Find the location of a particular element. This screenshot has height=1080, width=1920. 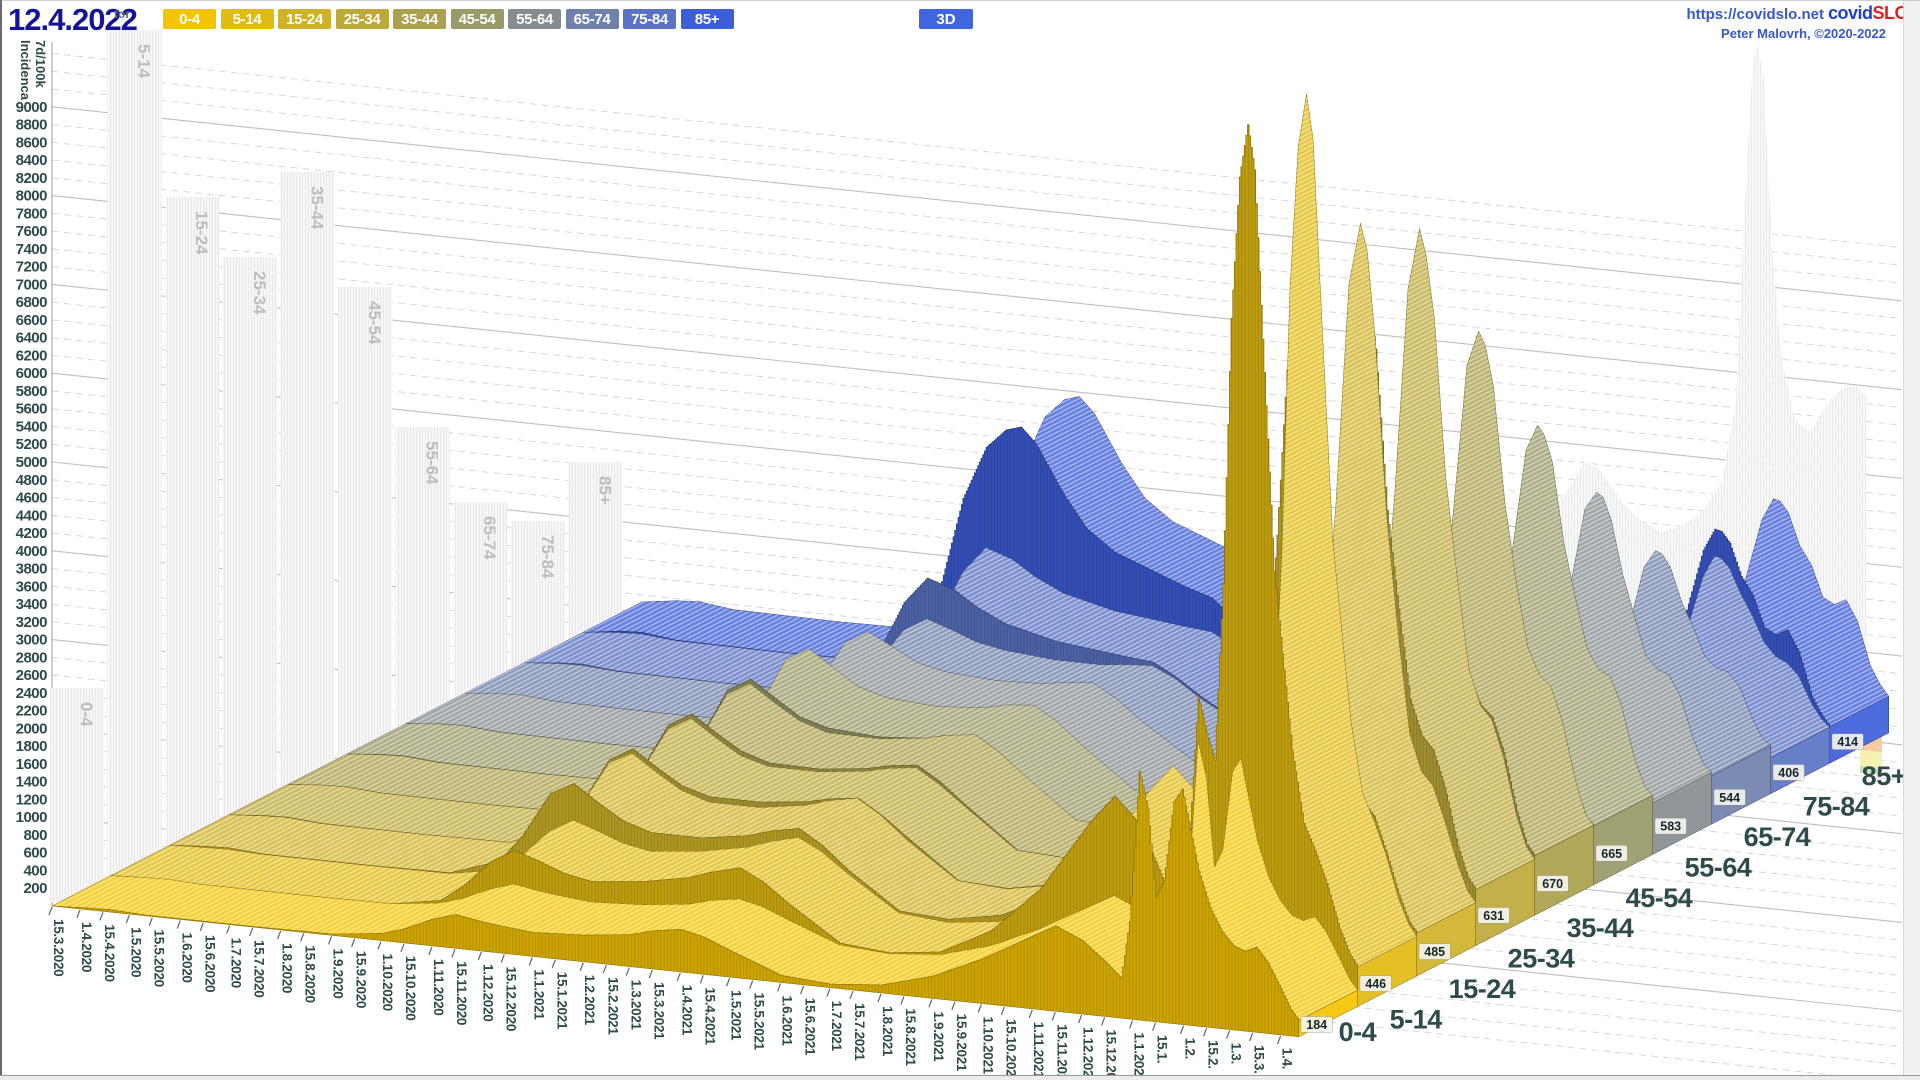

site-url-link: https://covidslo.net is located at coordinates (1755, 14).